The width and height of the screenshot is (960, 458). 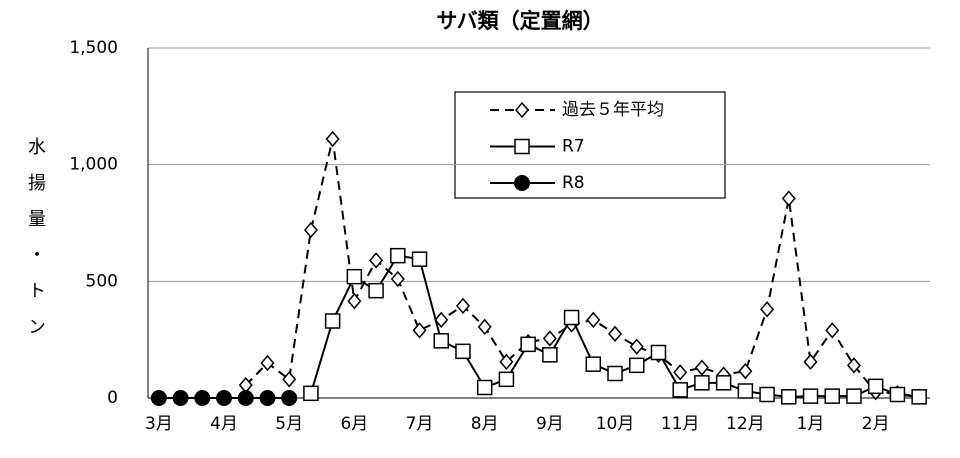 I want to click on y-tick-label: 1,000, so click(x=93, y=165).